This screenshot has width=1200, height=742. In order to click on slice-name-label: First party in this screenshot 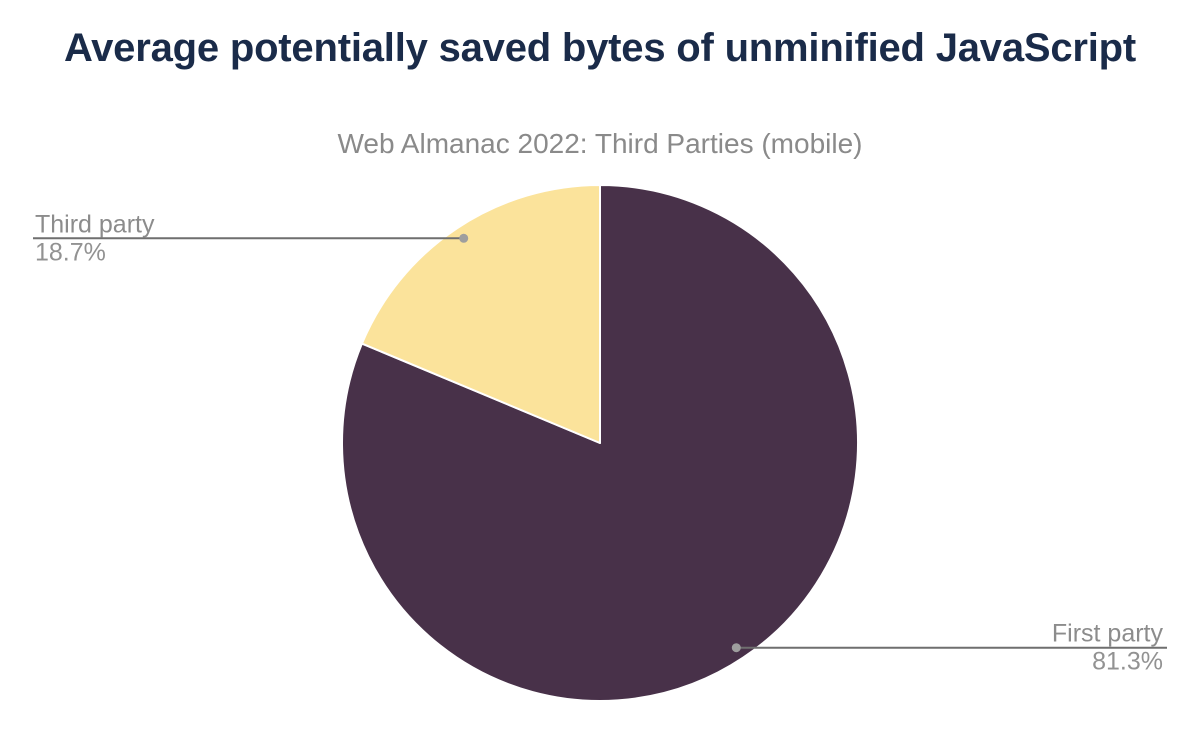, I will do `click(1108, 634)`.